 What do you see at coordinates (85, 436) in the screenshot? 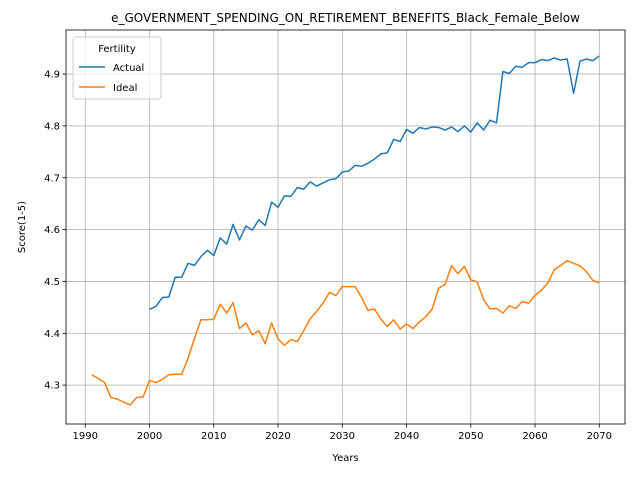
I see `x-tick-label: 1990` at bounding box center [85, 436].